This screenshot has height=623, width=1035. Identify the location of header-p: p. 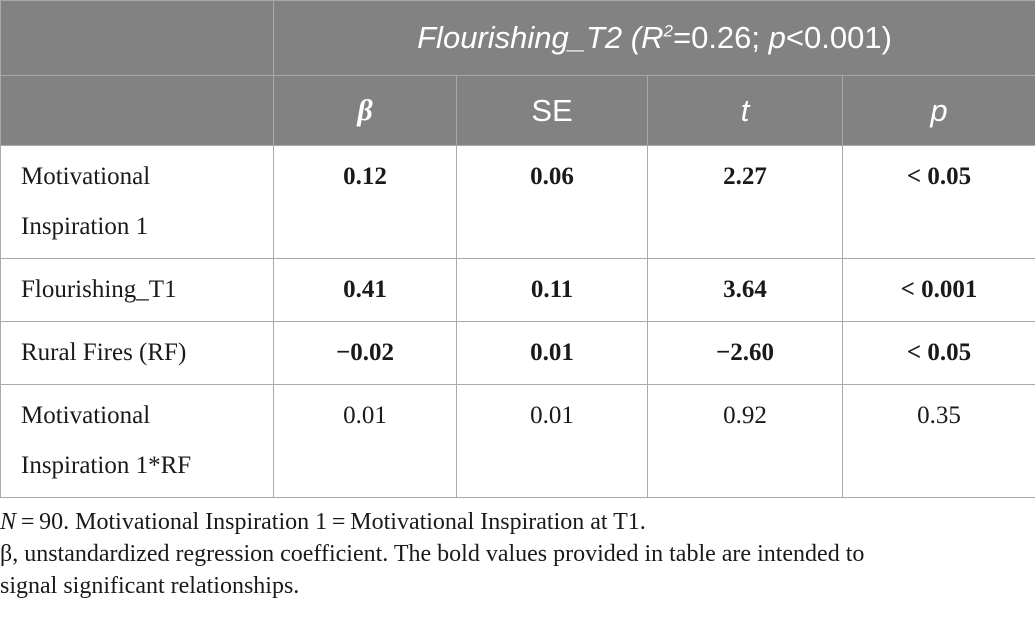
(777, 37).